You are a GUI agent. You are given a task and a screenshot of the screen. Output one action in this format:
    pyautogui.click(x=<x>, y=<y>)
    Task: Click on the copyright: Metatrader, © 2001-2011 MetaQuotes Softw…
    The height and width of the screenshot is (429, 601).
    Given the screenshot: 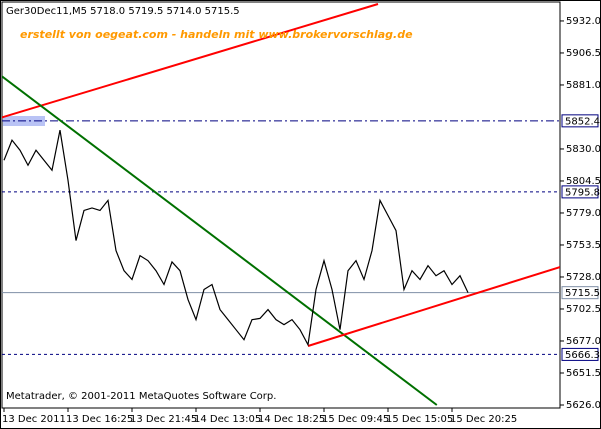 What is the action you would take?
    pyautogui.click(x=141, y=396)
    